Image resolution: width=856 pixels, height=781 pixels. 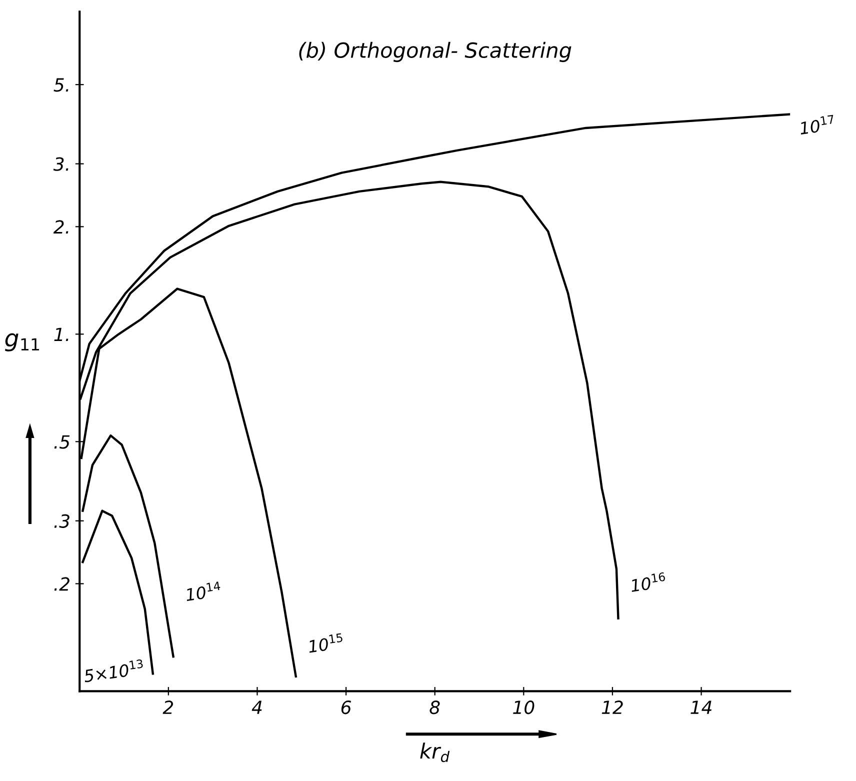 What do you see at coordinates (346, 707) in the screenshot?
I see `x-tick-label: 6` at bounding box center [346, 707].